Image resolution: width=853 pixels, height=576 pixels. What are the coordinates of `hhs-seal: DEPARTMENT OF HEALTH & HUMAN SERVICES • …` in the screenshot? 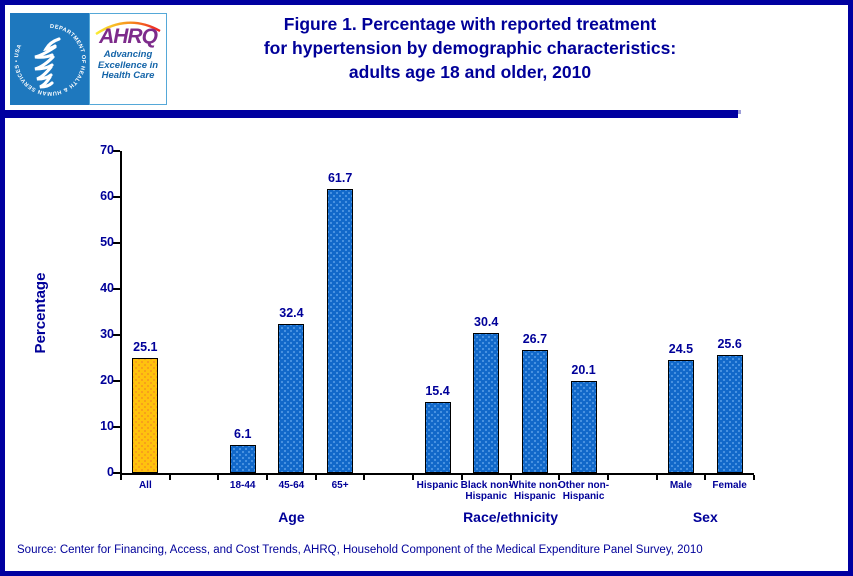 It's located at (49, 59).